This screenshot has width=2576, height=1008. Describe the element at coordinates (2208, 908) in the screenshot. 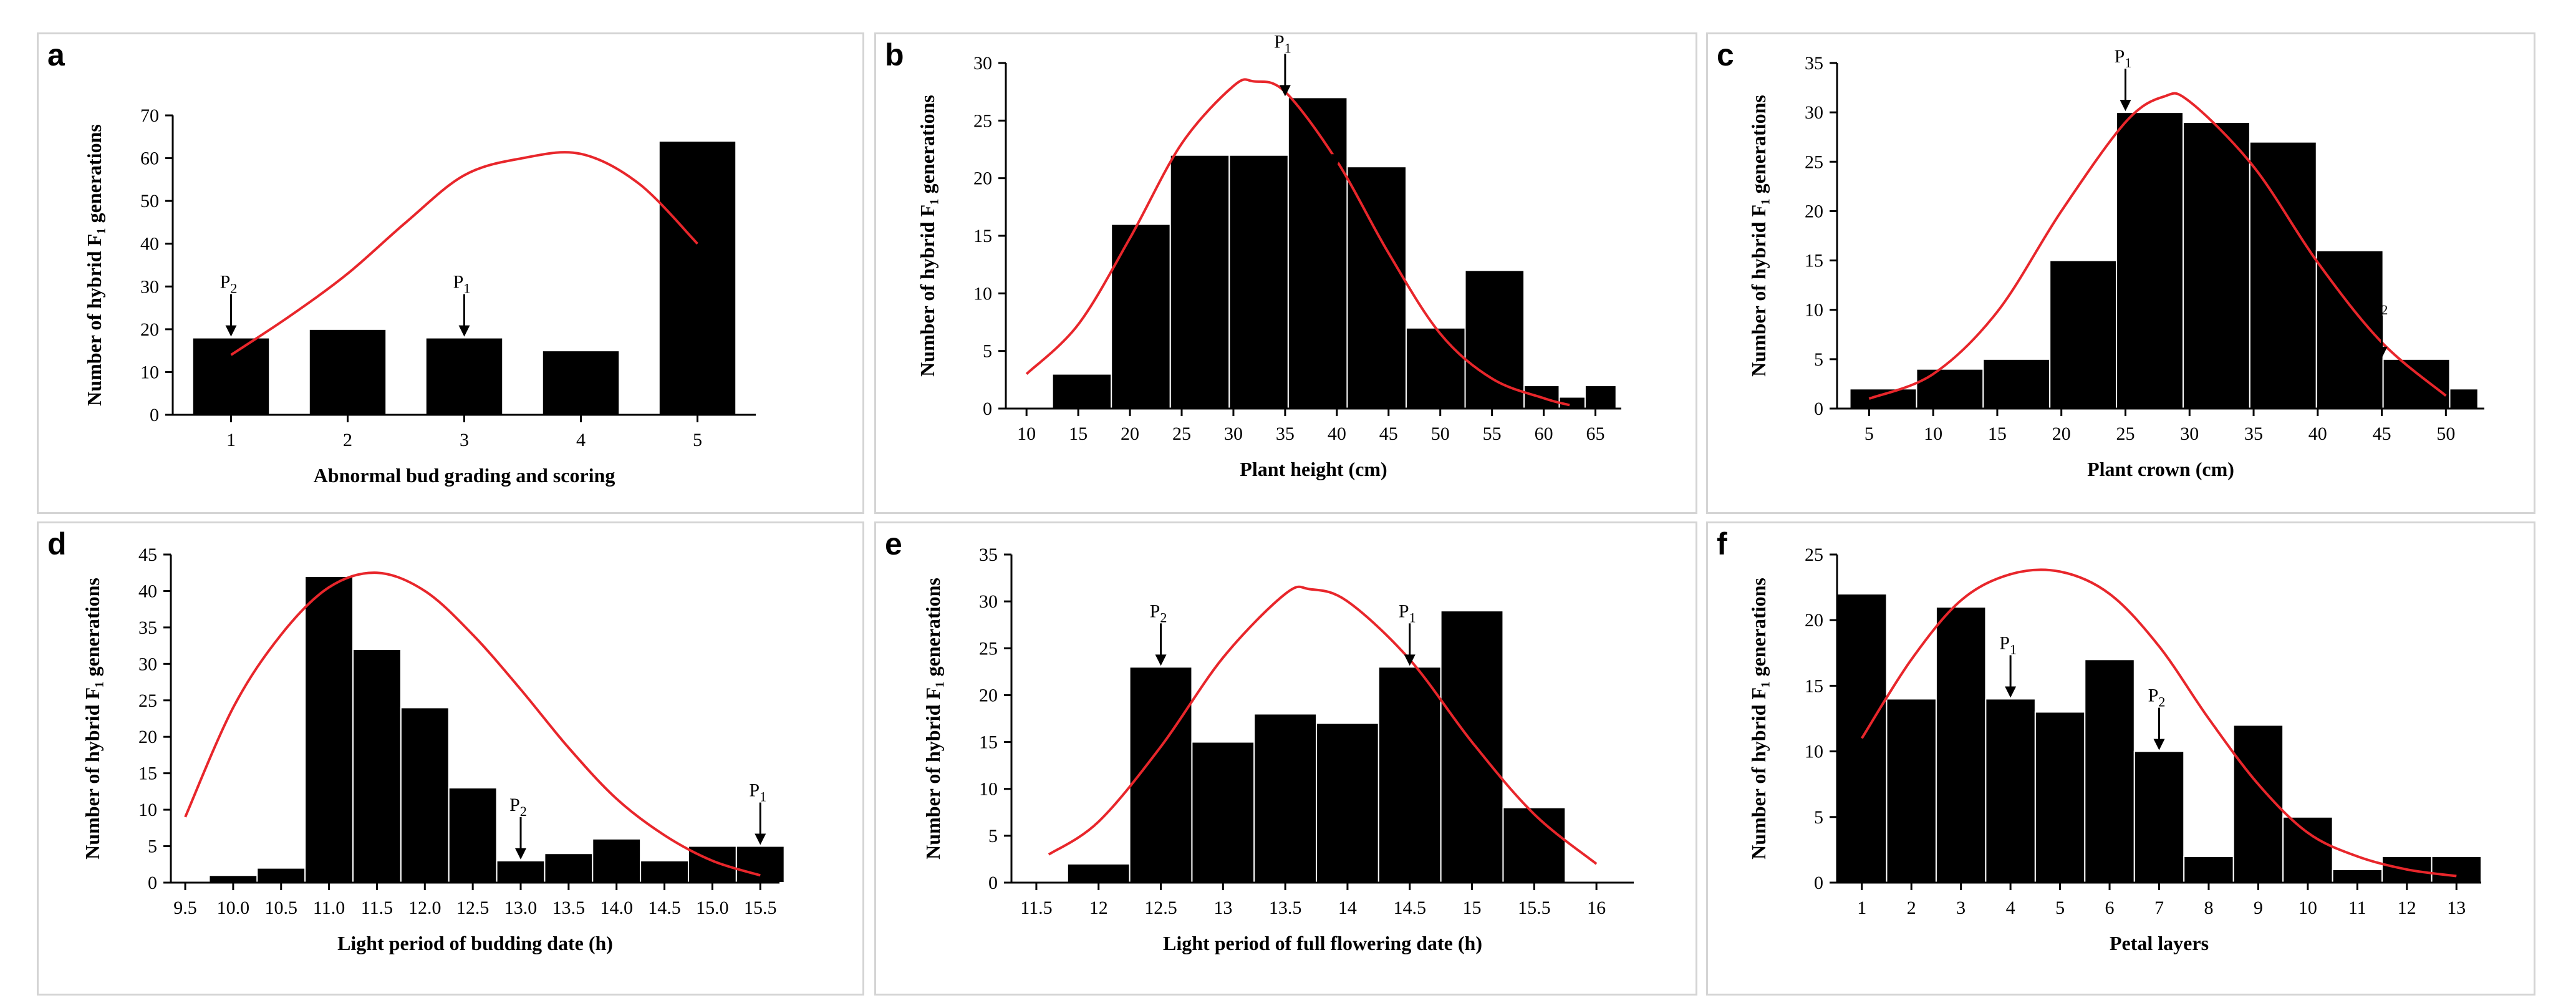

I see `x-tick-label: 8` at that location.